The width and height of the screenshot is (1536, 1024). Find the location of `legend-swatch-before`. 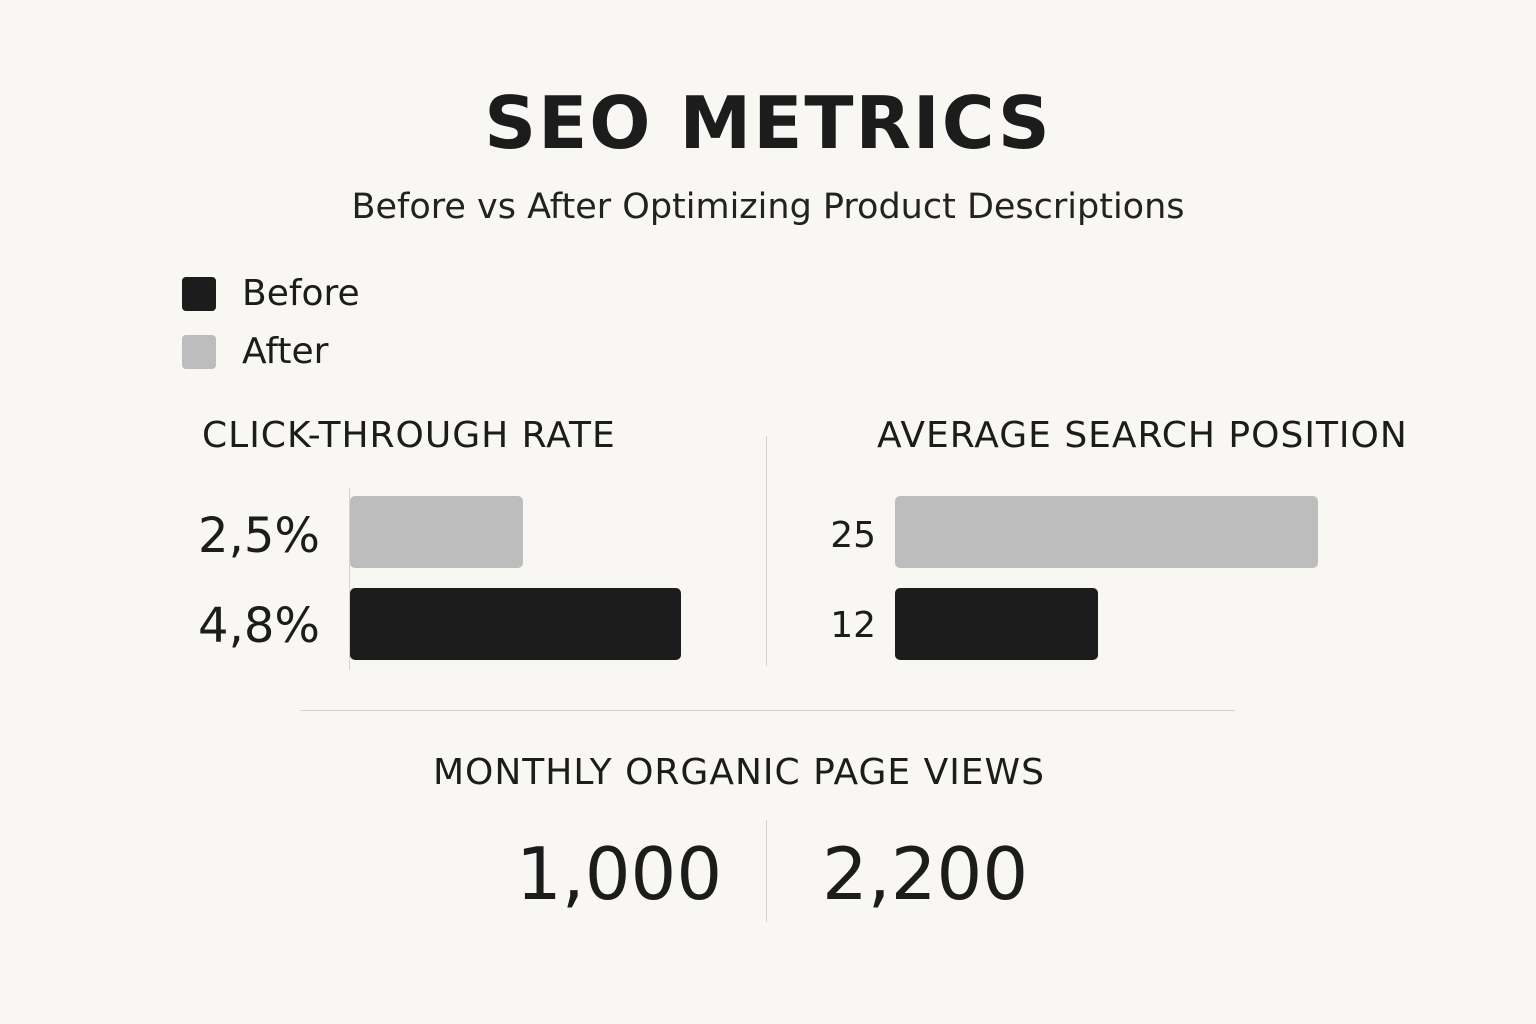

legend-swatch-before is located at coordinates (199, 294).